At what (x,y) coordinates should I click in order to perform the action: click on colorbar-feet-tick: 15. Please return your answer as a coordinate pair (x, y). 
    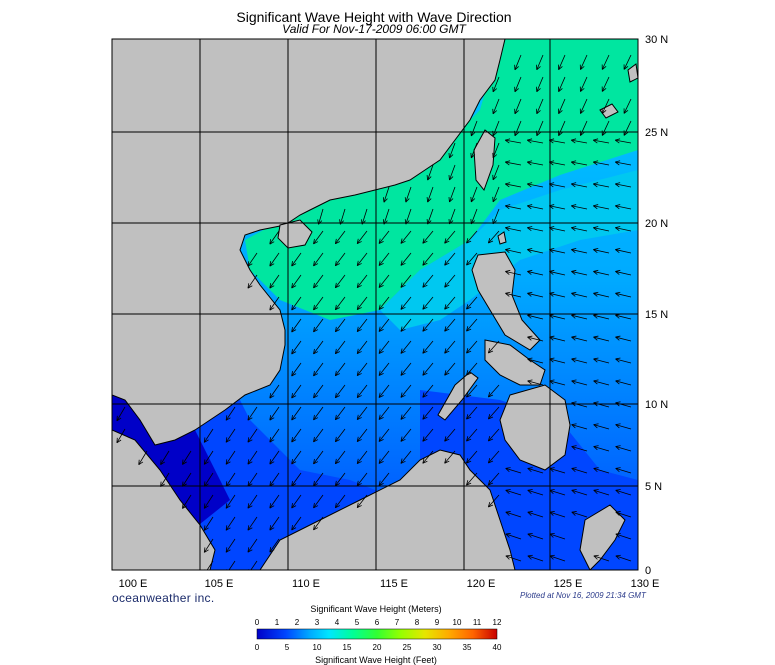
    Looking at the image, I should click on (347, 647).